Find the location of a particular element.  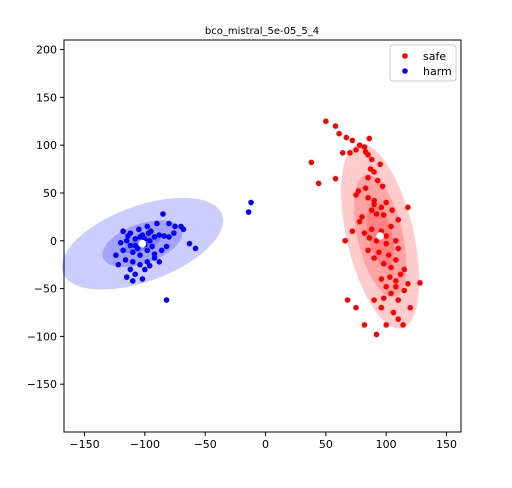

x-tick-label: −150 is located at coordinates (84, 444).